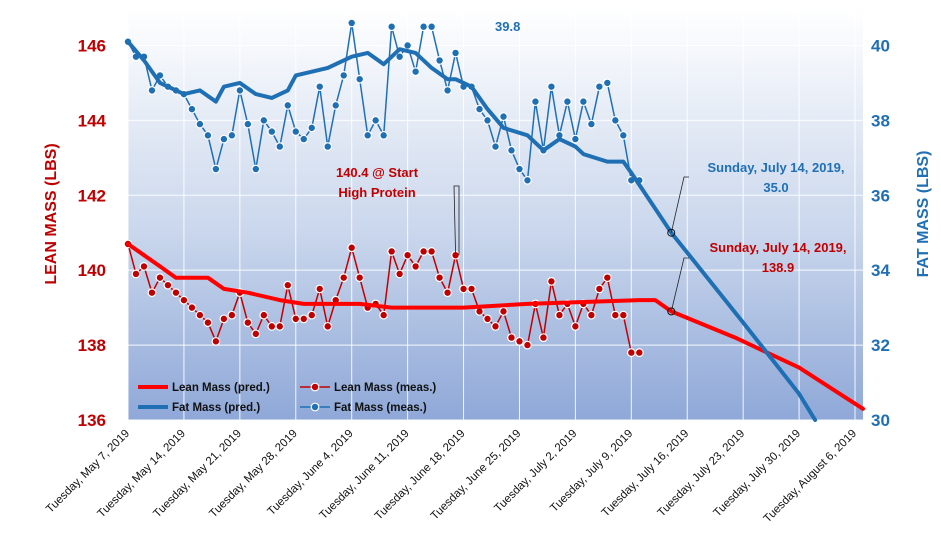 This screenshot has height=555, width=941. What do you see at coordinates (51, 213) in the screenshot?
I see `left-axis-title: LEAN MASS (LBS)` at bounding box center [51, 213].